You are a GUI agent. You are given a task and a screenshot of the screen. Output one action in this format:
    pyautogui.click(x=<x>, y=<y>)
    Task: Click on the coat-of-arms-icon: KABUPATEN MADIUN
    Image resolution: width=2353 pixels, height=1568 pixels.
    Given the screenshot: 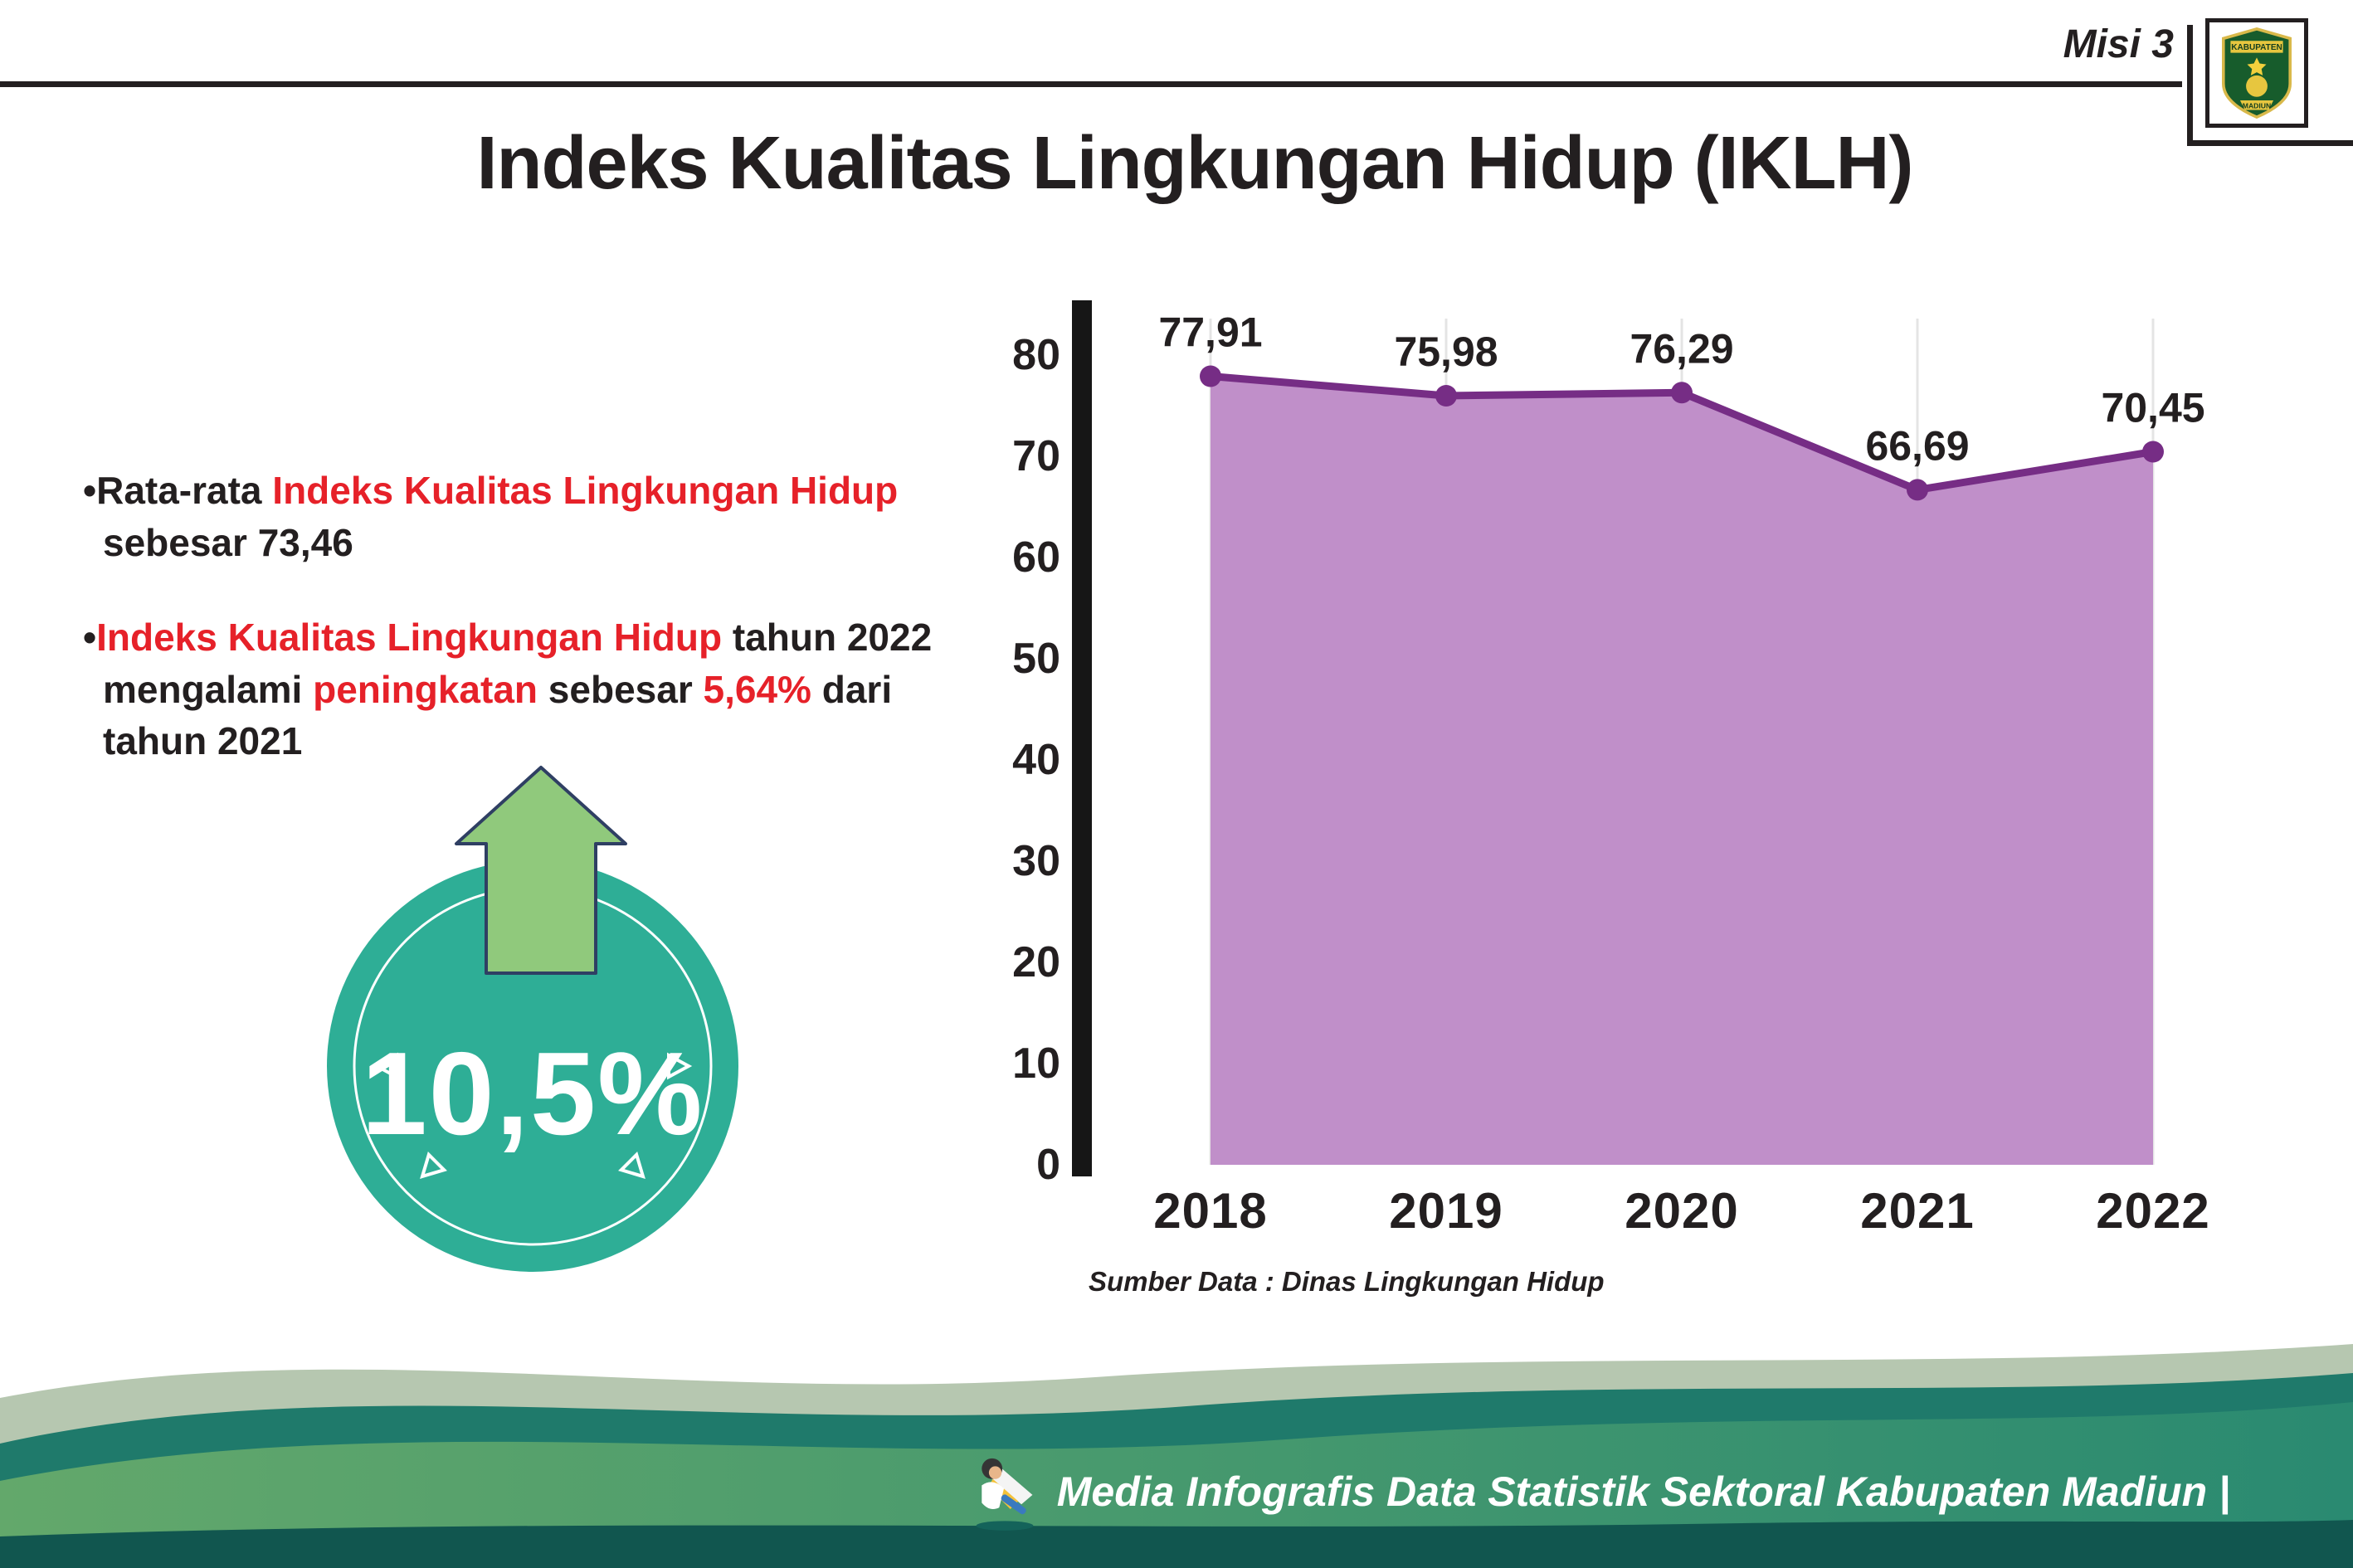 What is the action you would take?
    pyautogui.click(x=2257, y=73)
    